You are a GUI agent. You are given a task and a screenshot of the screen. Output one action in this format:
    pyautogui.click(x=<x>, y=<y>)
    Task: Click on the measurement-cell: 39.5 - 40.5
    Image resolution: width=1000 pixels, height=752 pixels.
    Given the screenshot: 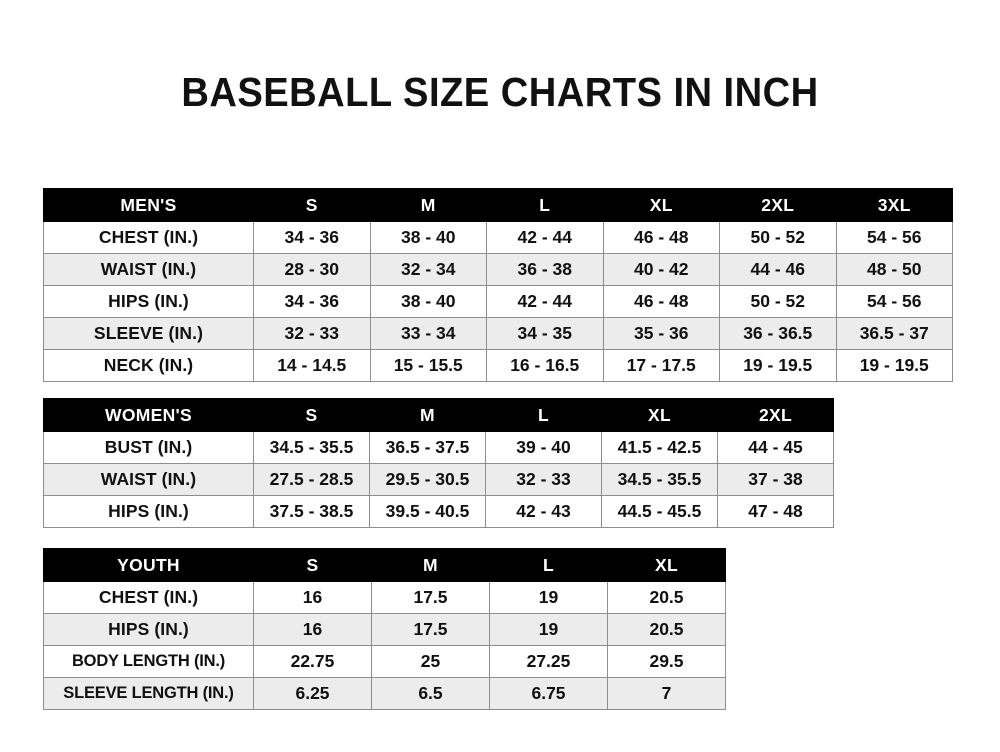 What is the action you would take?
    pyautogui.click(x=427, y=511)
    